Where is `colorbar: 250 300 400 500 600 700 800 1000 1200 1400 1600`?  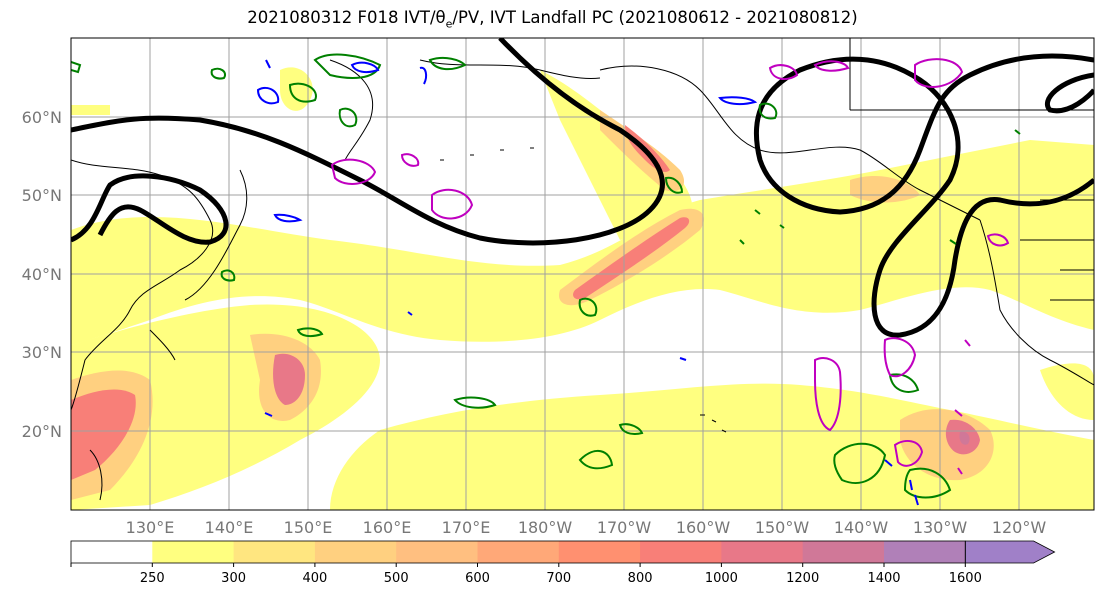
colorbar: 250 300 400 500 600 700 800 1000 1200 1400 1600 is located at coordinates (563, 563).